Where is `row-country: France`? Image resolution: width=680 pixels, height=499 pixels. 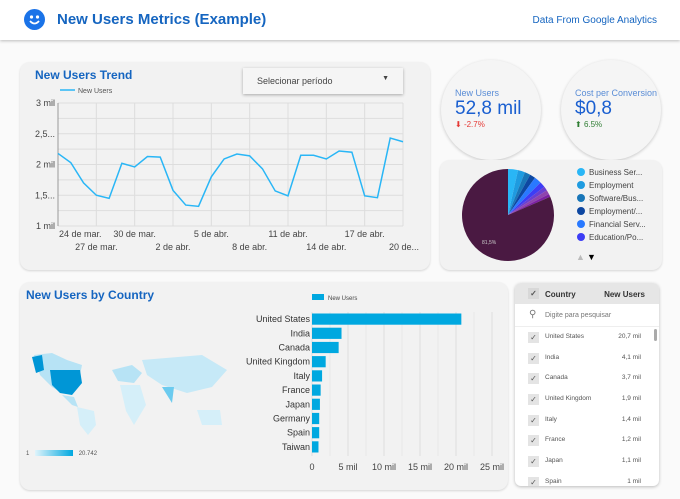
row-country: France is located at coordinates (555, 440).